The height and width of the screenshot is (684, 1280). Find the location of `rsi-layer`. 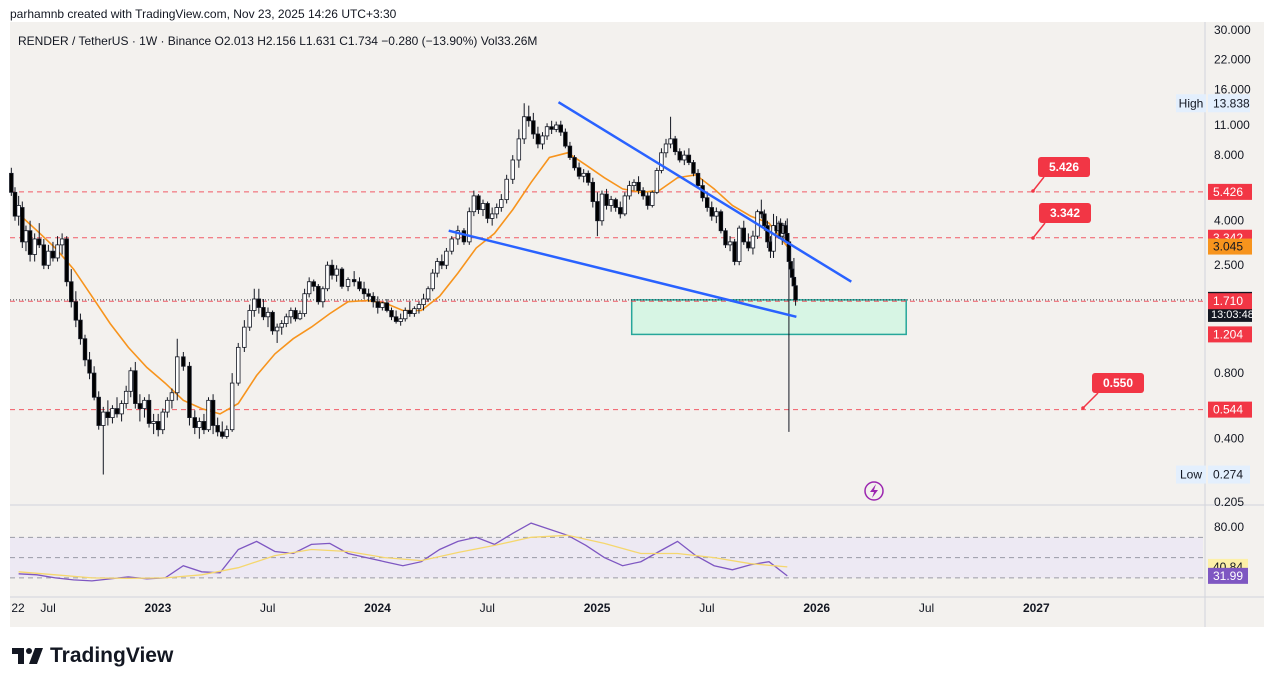

rsi-layer is located at coordinates (606, 552).